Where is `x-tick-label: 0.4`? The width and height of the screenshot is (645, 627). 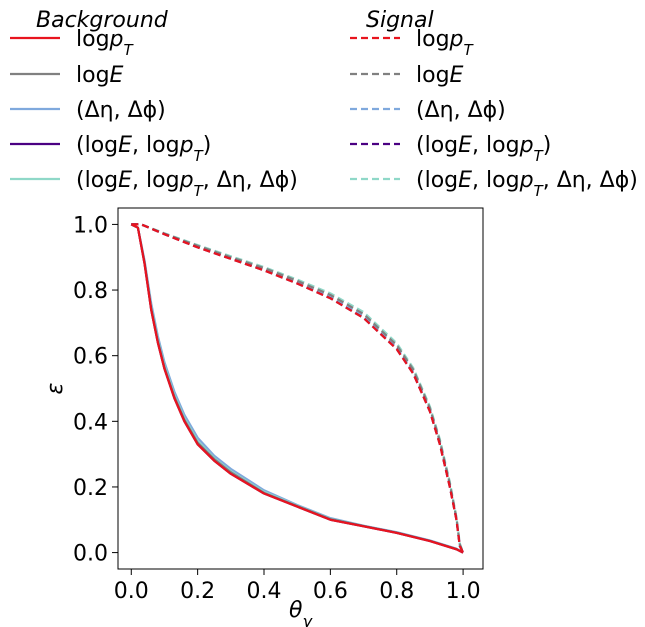 x-tick-label: 0.4 is located at coordinates (264, 591).